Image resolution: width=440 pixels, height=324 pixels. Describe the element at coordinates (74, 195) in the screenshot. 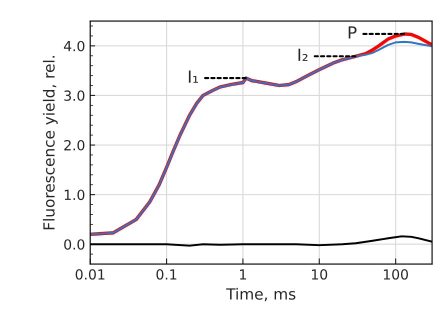

I see `y-tick-label: 1.0` at that location.